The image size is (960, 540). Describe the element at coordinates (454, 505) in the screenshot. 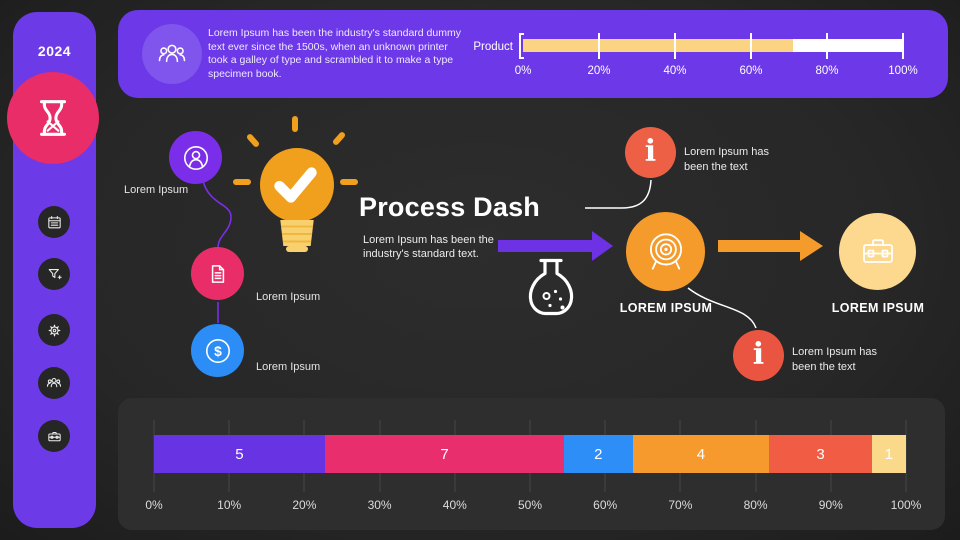

I see `axis-tick-label: 40%` at that location.